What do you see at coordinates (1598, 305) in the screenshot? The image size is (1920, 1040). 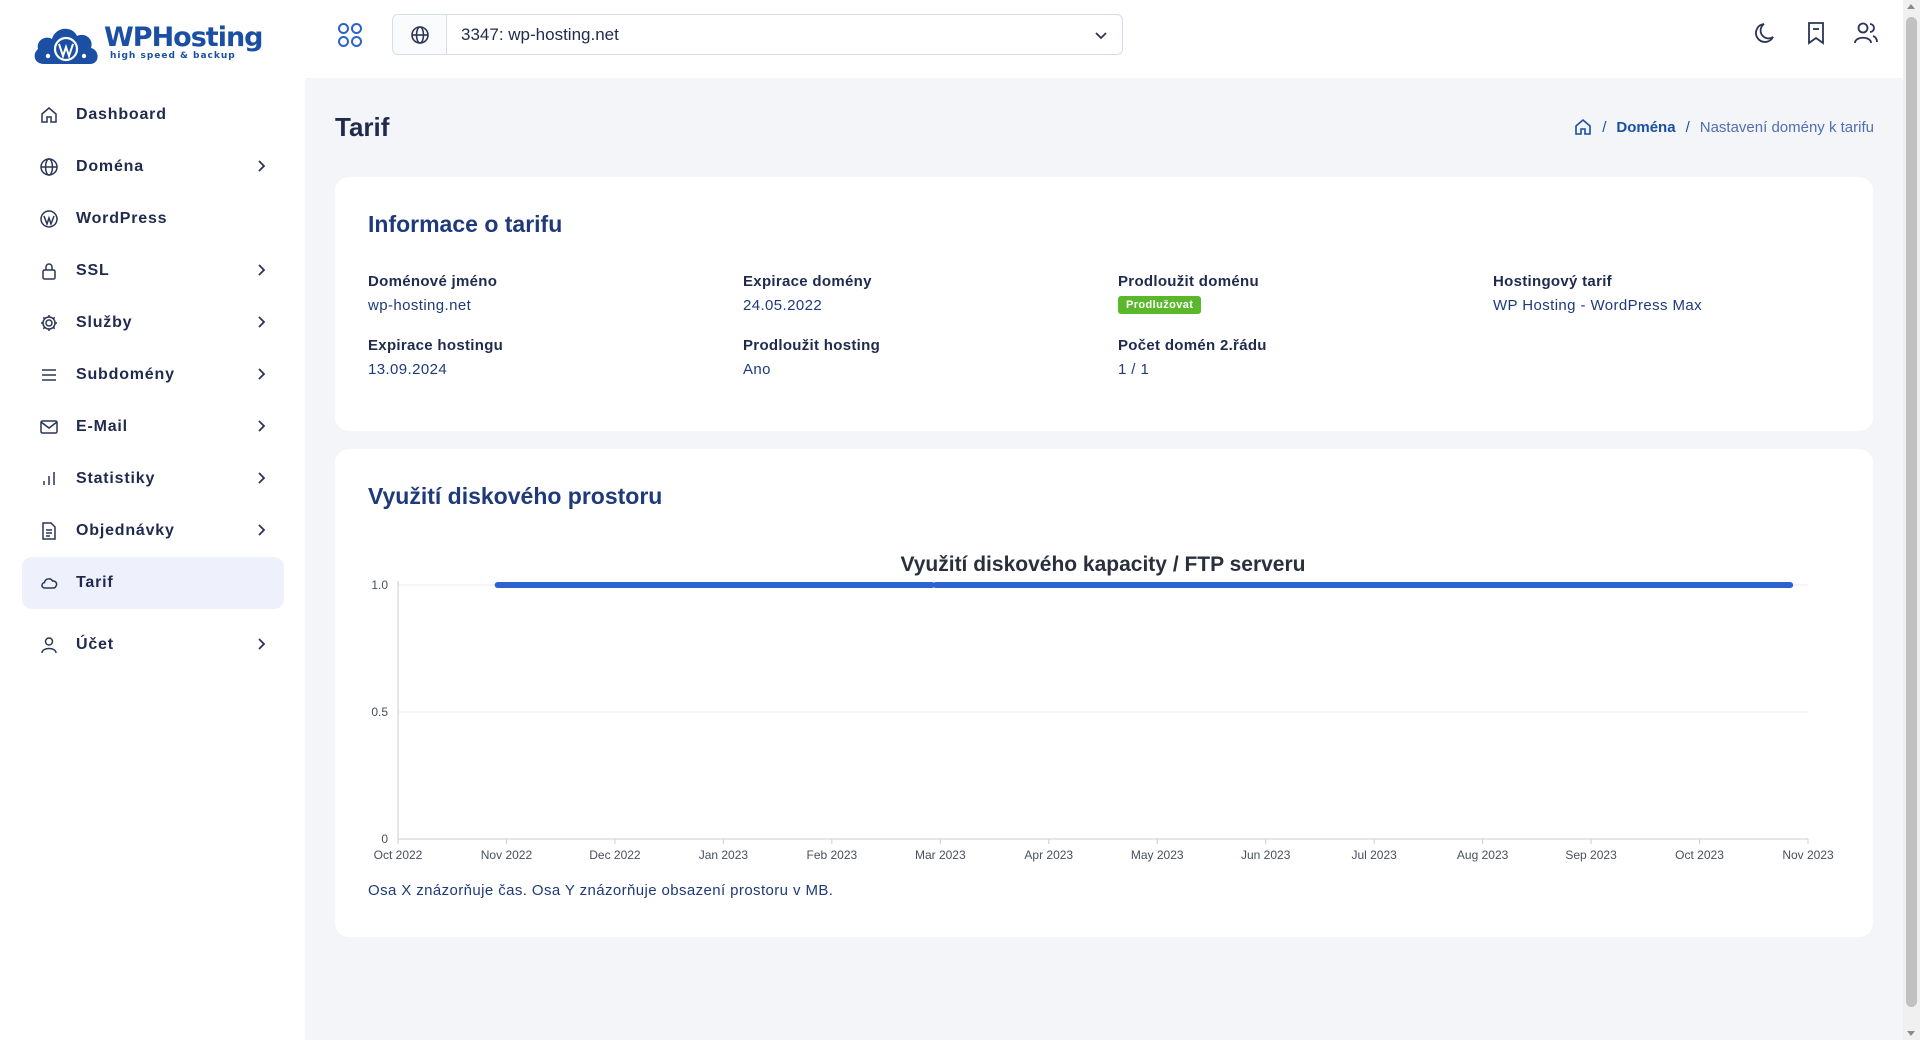 I see `info-value: WP Hosting - WordPress Max` at bounding box center [1598, 305].